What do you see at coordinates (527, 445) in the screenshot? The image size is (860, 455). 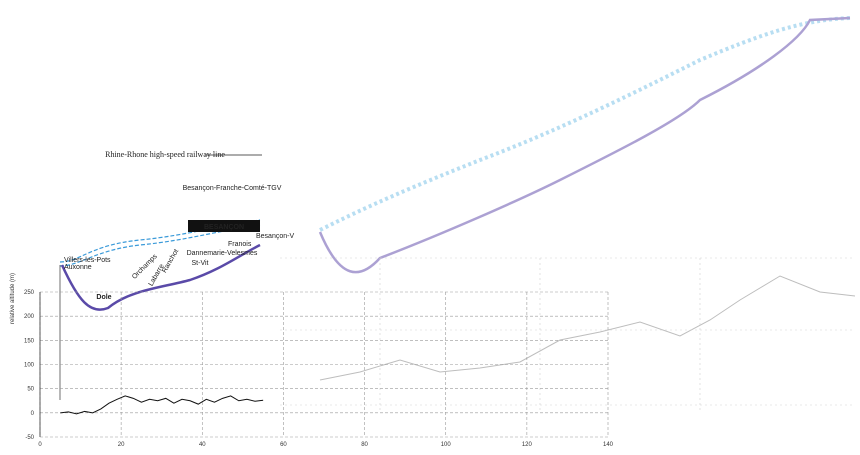 I see `x-tick-label: 120` at bounding box center [527, 445].